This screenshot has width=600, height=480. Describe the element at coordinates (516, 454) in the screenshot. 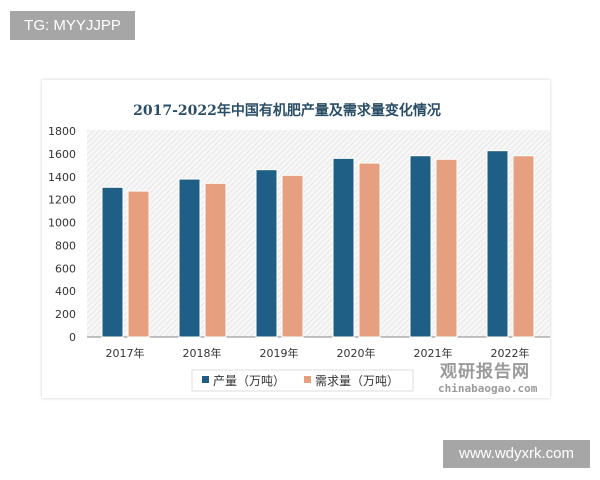

I see `watermark-site: www.wdyxrk.com` at that location.